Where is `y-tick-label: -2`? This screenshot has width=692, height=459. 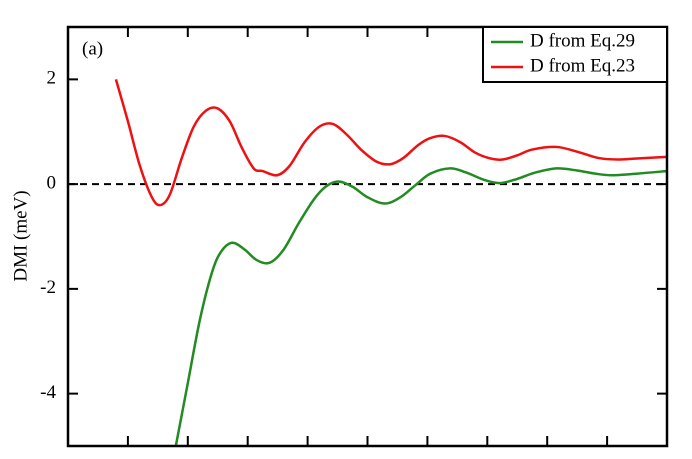 y-tick-label: -2 is located at coordinates (48, 287).